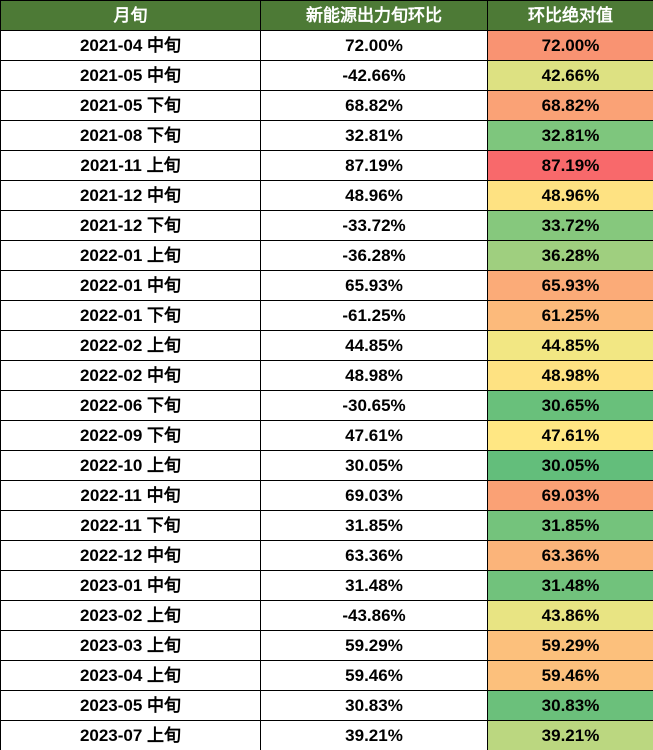  I want to click on table-row: 2021-05 下旬 68.82% 68.82%, so click(326, 105).